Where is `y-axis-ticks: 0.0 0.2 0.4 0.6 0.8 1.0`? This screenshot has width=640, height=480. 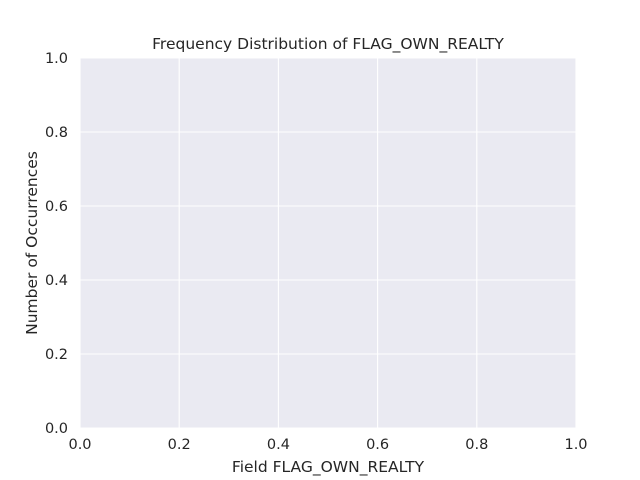
y-axis-ticks: 0.0 0.2 0.4 0.6 0.8 1.0 is located at coordinates (56, 244).